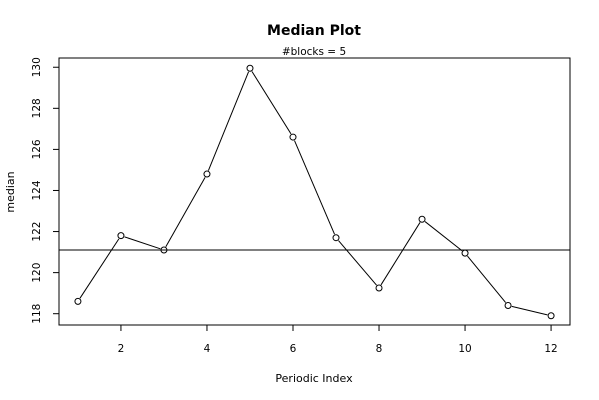 The image size is (599, 400). What do you see at coordinates (10, 191) in the screenshot?
I see `y-axis-label: median` at bounding box center [10, 191].